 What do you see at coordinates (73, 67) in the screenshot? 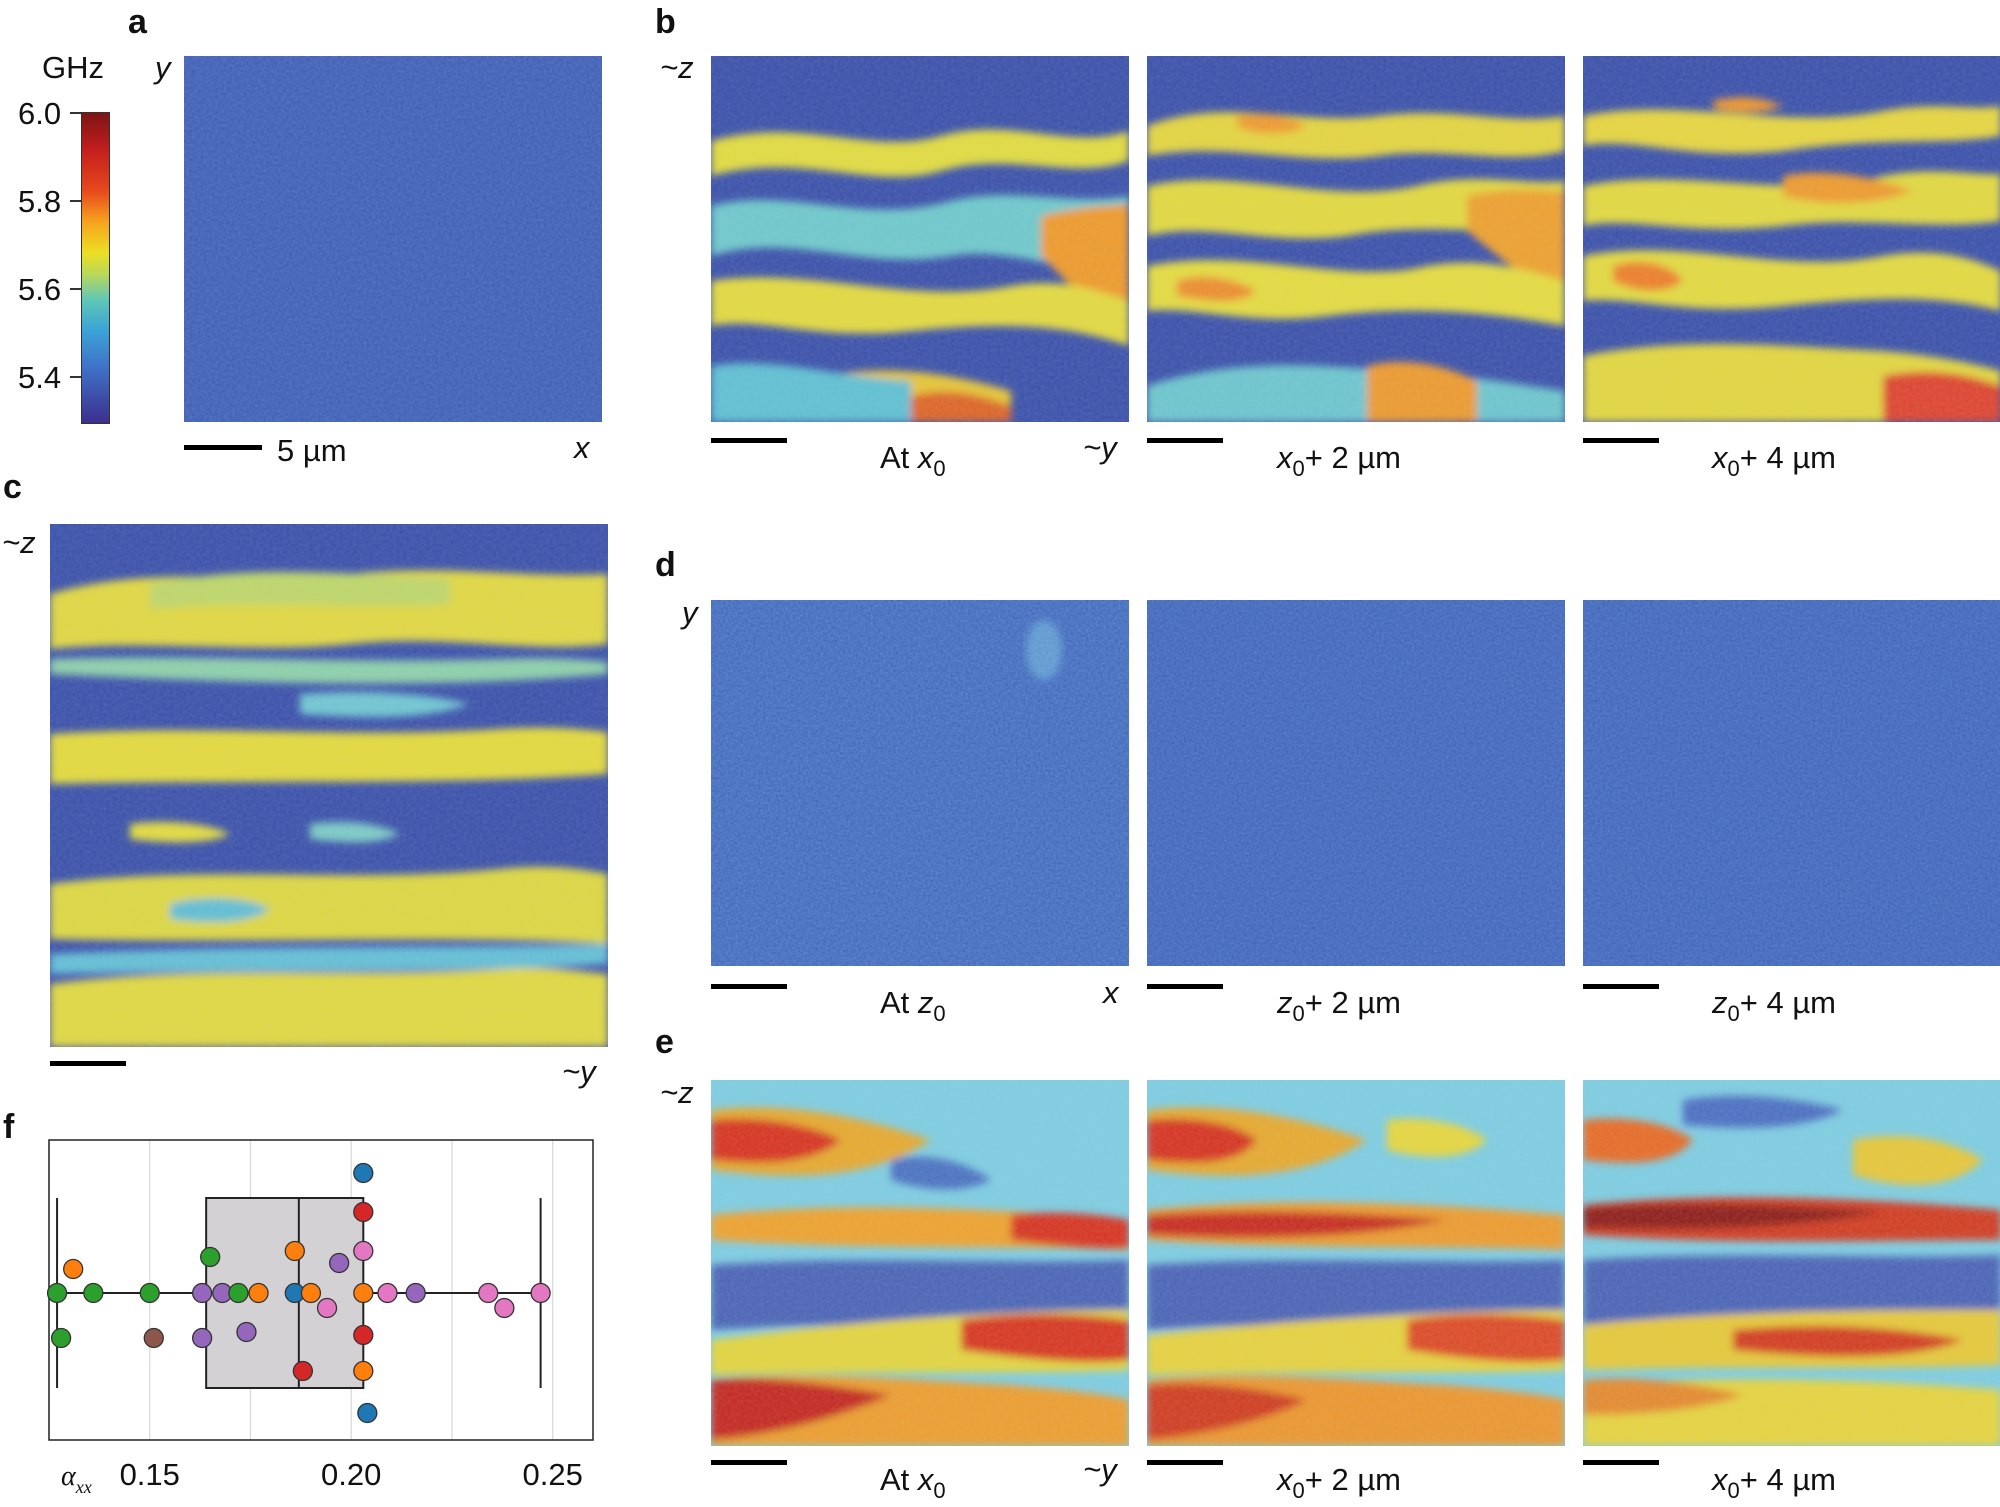
I see `colorbar-unit: GHz` at bounding box center [73, 67].